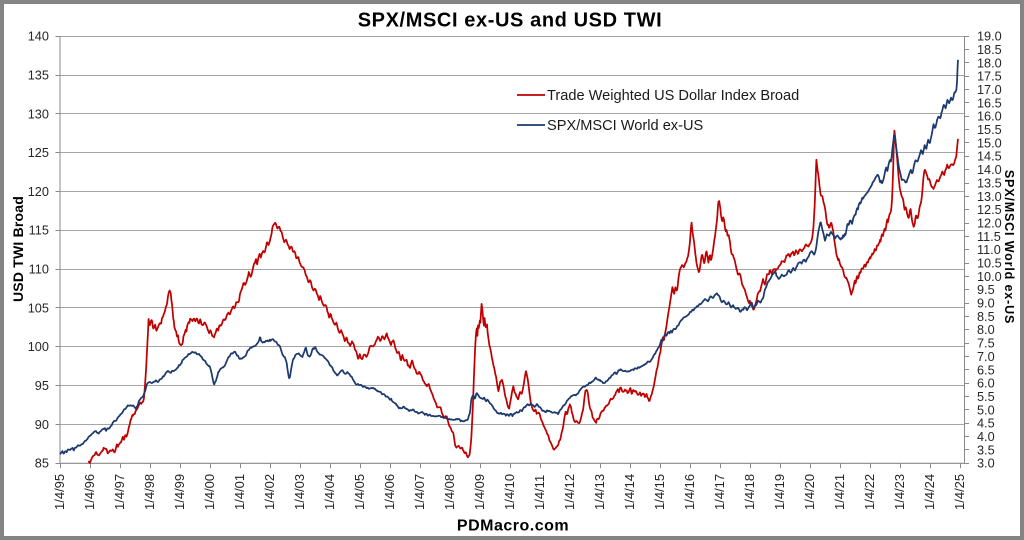 Image resolution: width=1024 pixels, height=540 pixels. What do you see at coordinates (989, 103) in the screenshot?
I see `svg-text: 16.5` at bounding box center [989, 103].